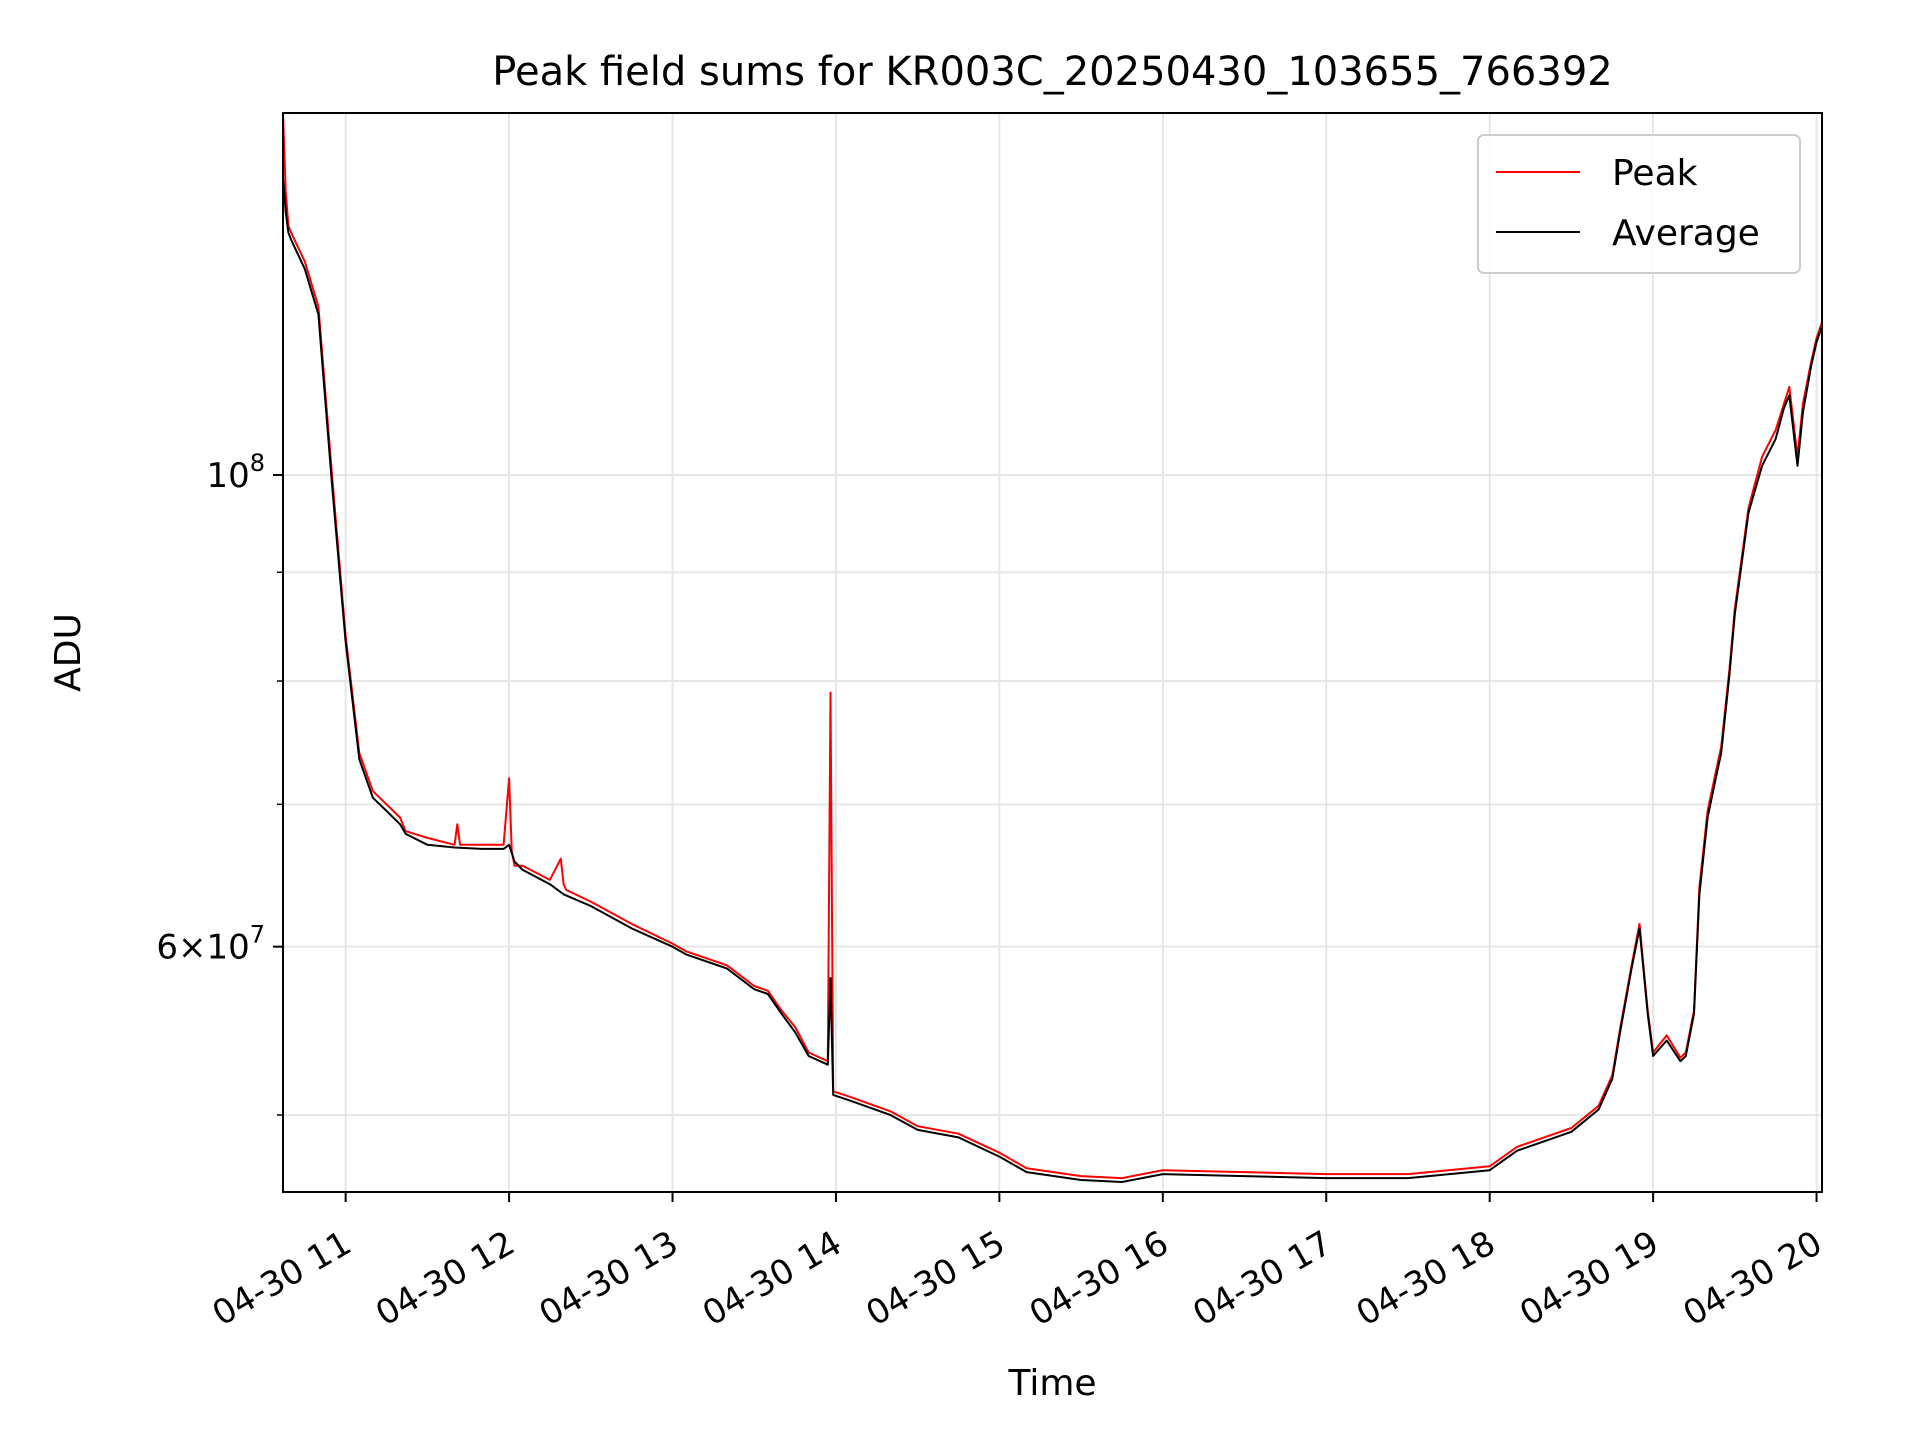 The width and height of the screenshot is (1920, 1445). I want to click on legend: Peak Average, so click(1639, 204).